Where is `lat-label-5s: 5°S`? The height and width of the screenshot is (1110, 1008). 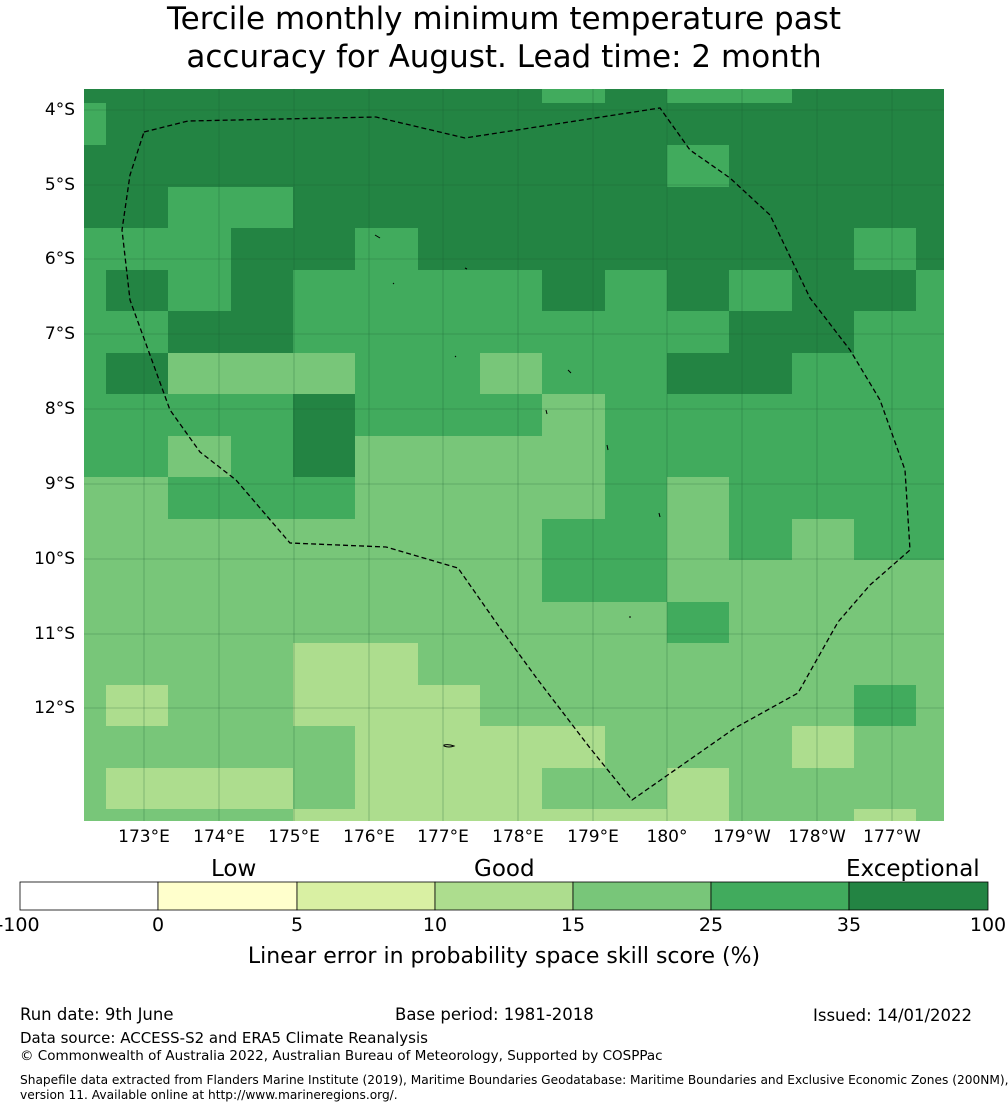
lat-label-5s: 5°S is located at coordinates (59, 185).